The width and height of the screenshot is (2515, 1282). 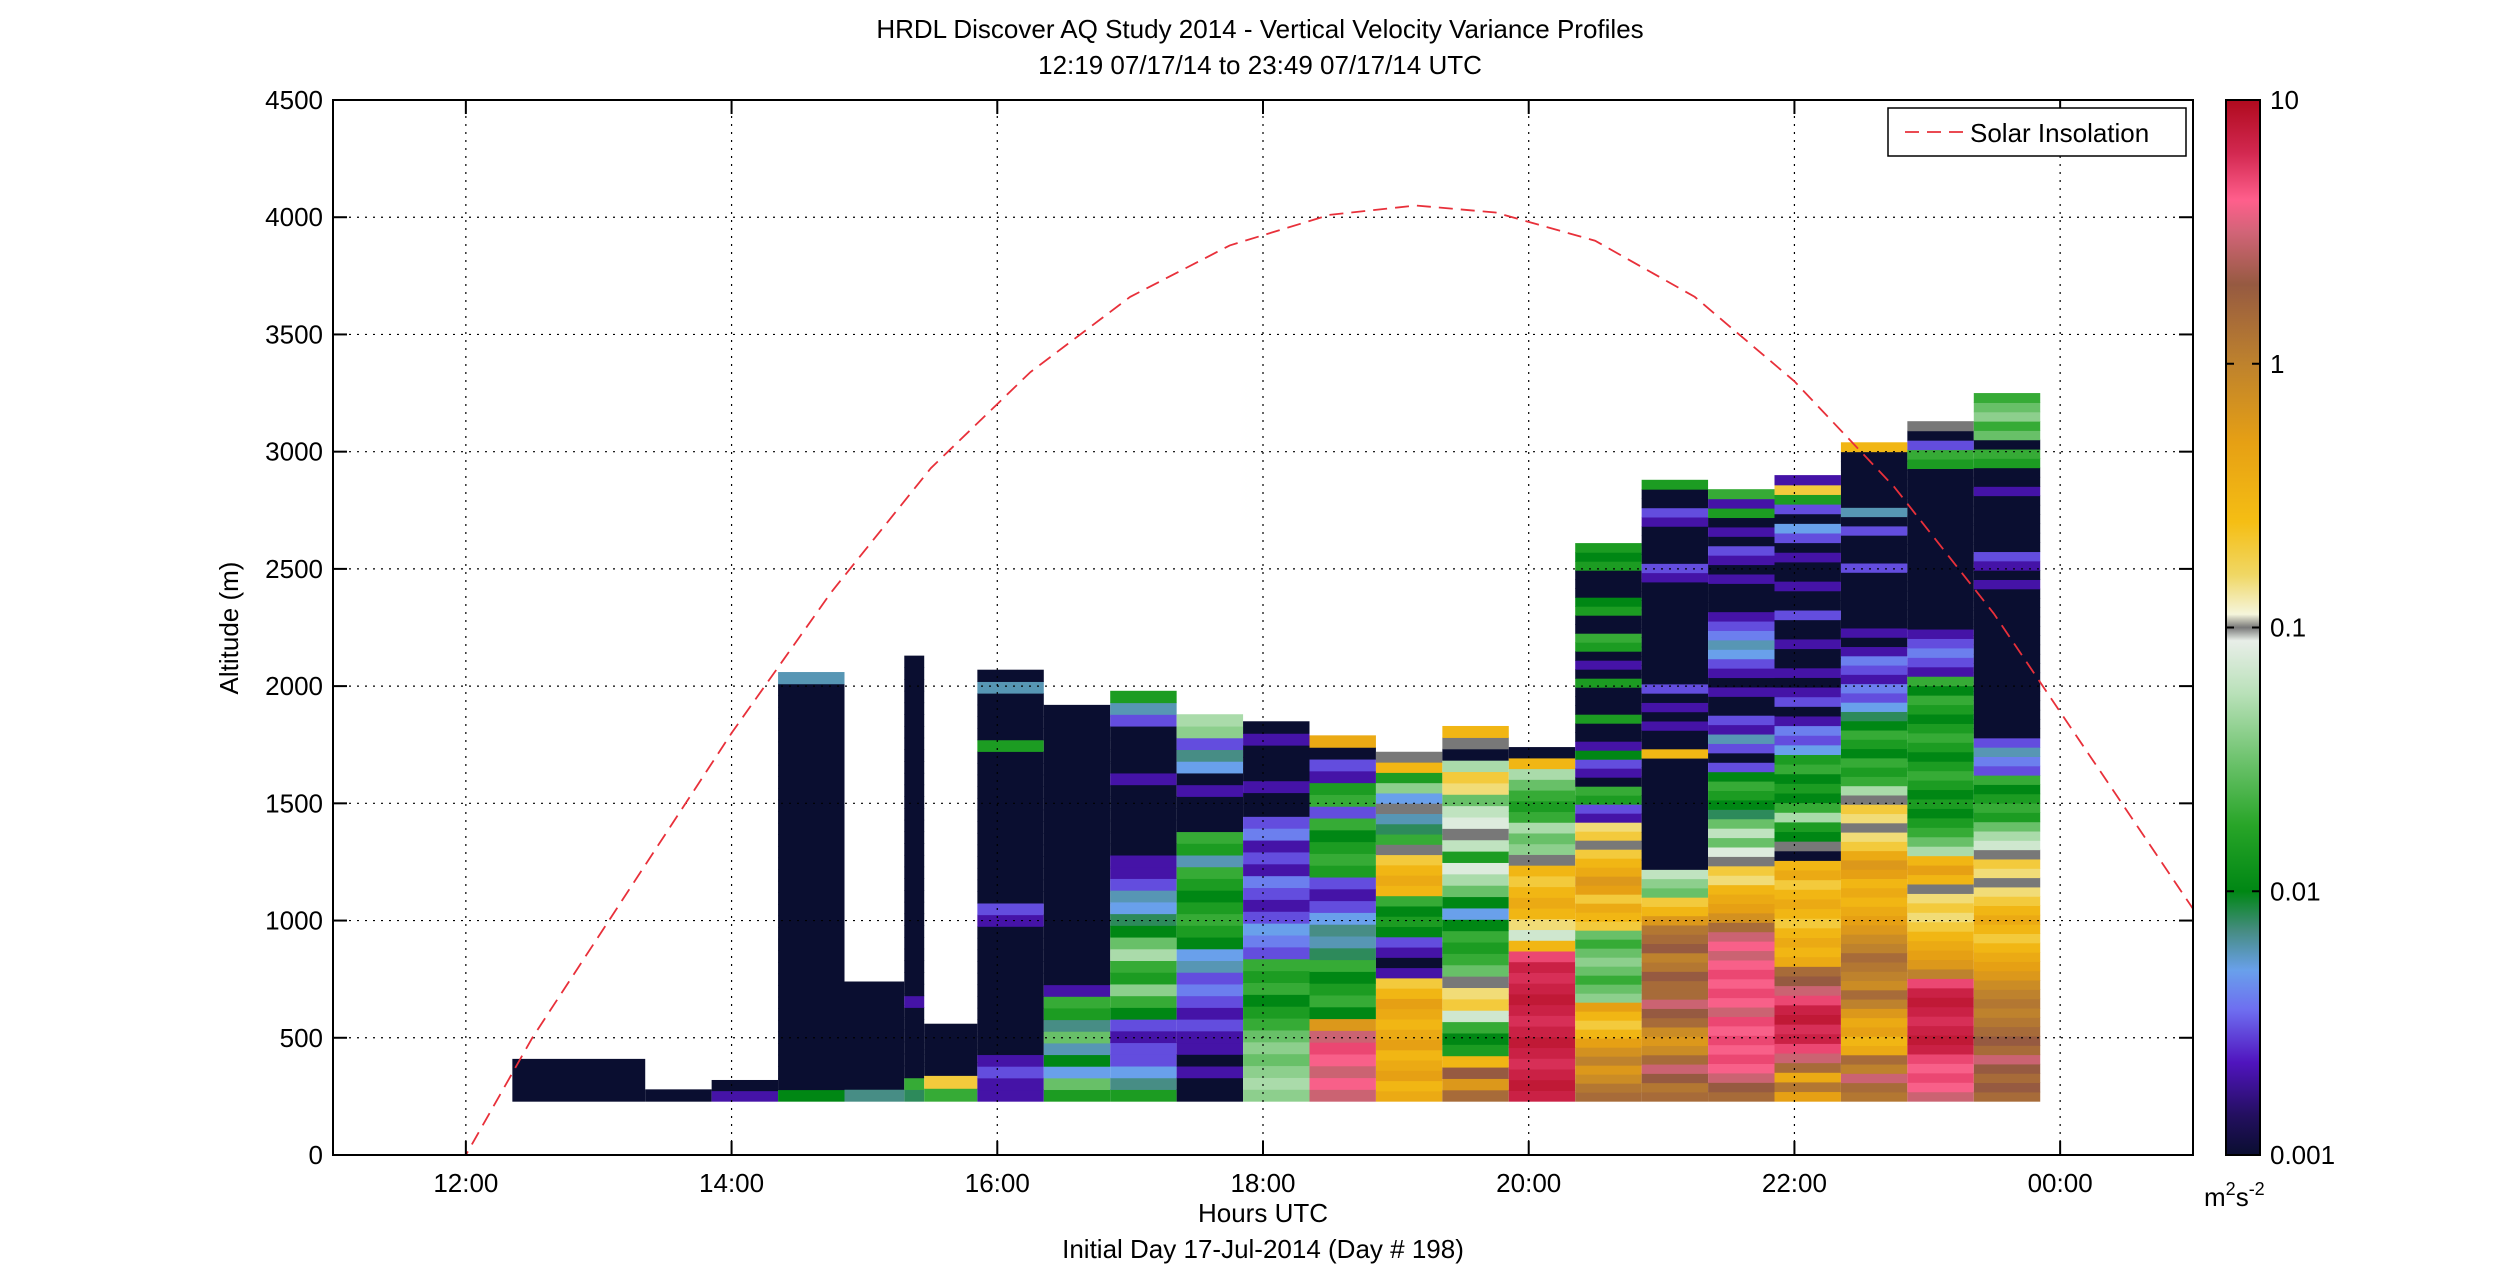 I want to click on colorbar-tick-label: 0.1, so click(x=2288, y=628).